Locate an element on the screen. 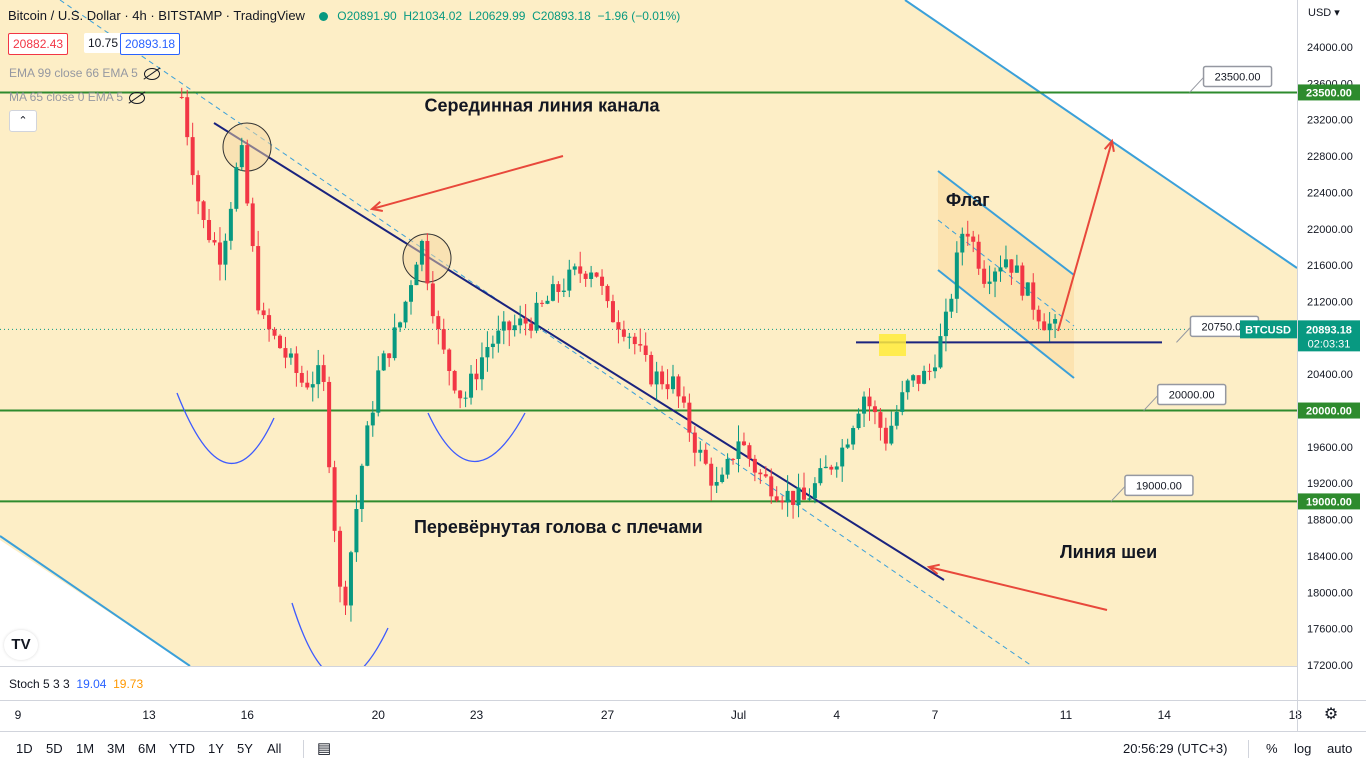 Image resolution: width=1366 pixels, height=768 pixels. stoch-legend: Stoch 5 3 3 19.04 19.73 is located at coordinates (76, 684).